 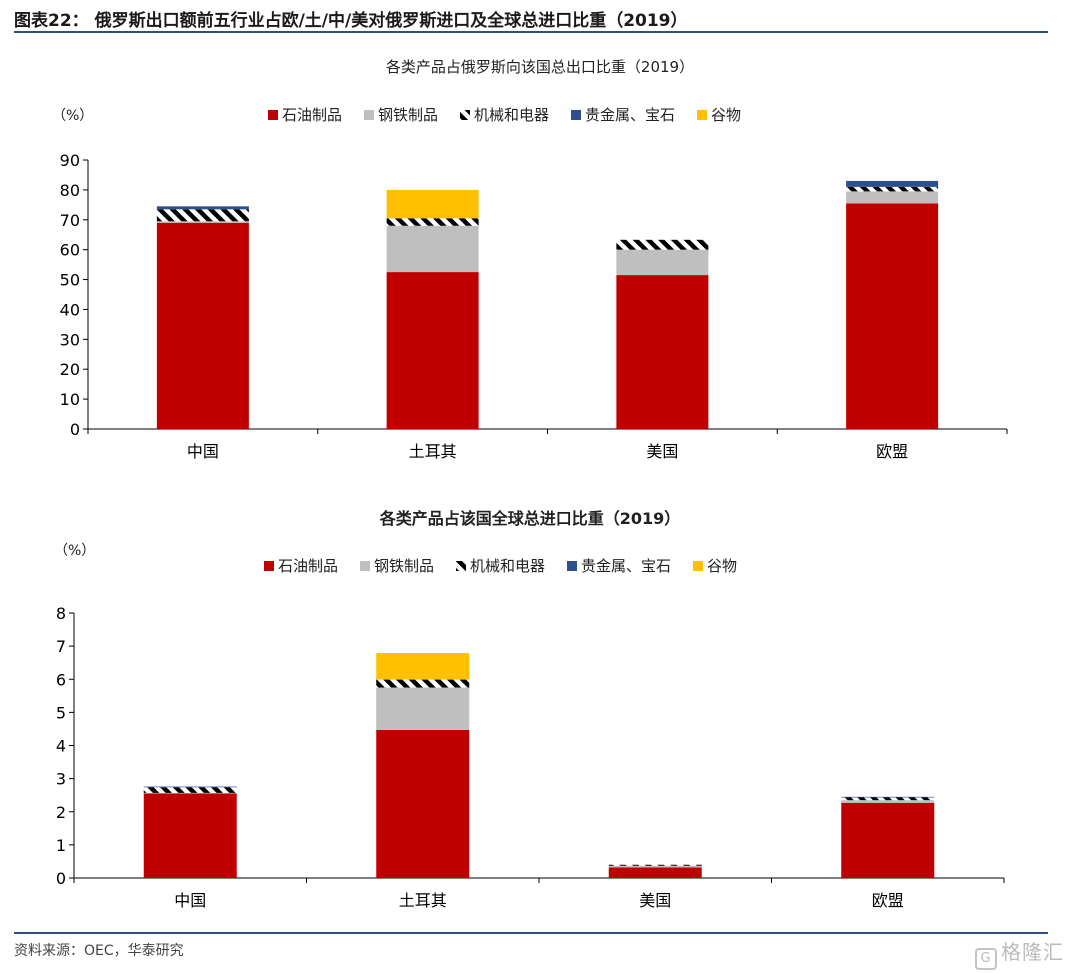 What do you see at coordinates (61, 746) in the screenshot?
I see `y-tick-label: 4` at bounding box center [61, 746].